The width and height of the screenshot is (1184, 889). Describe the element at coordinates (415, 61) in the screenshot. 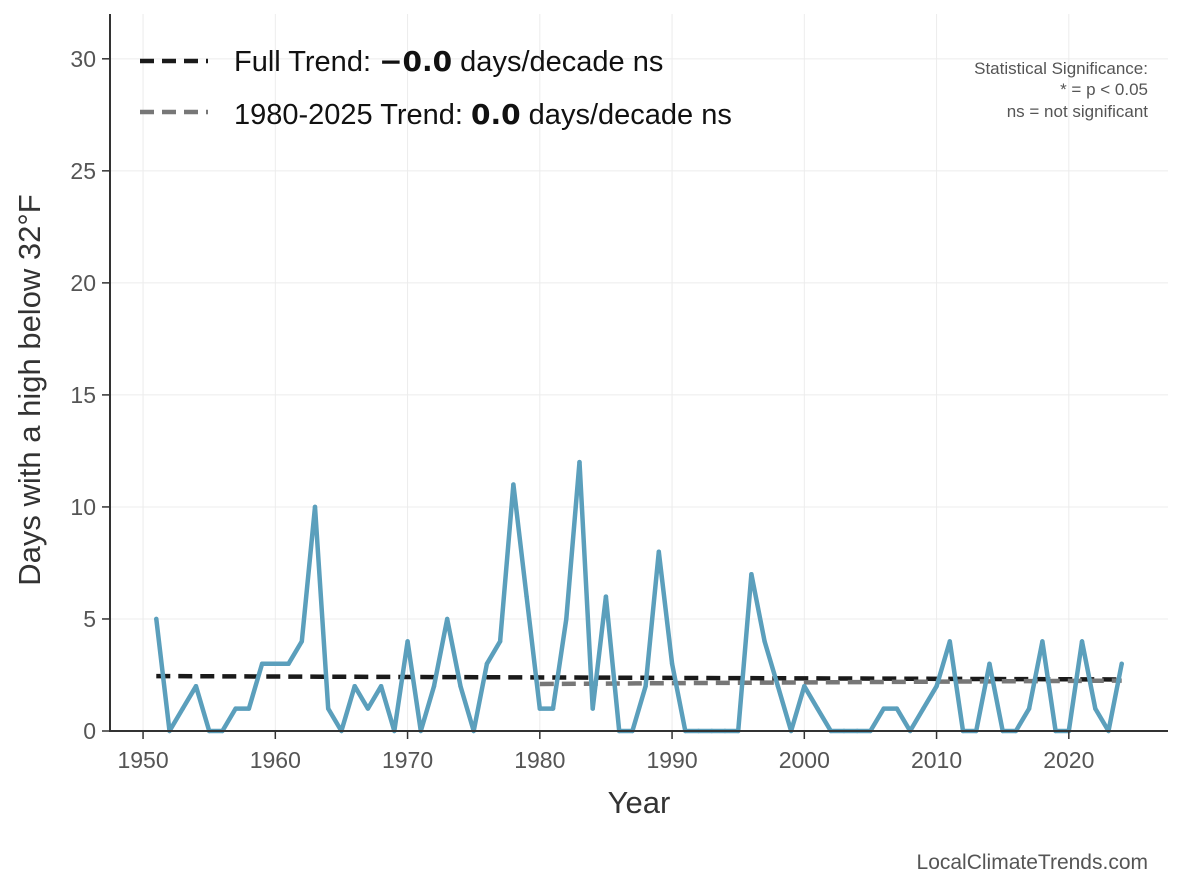

I see `legend-value: −0.0` at that location.